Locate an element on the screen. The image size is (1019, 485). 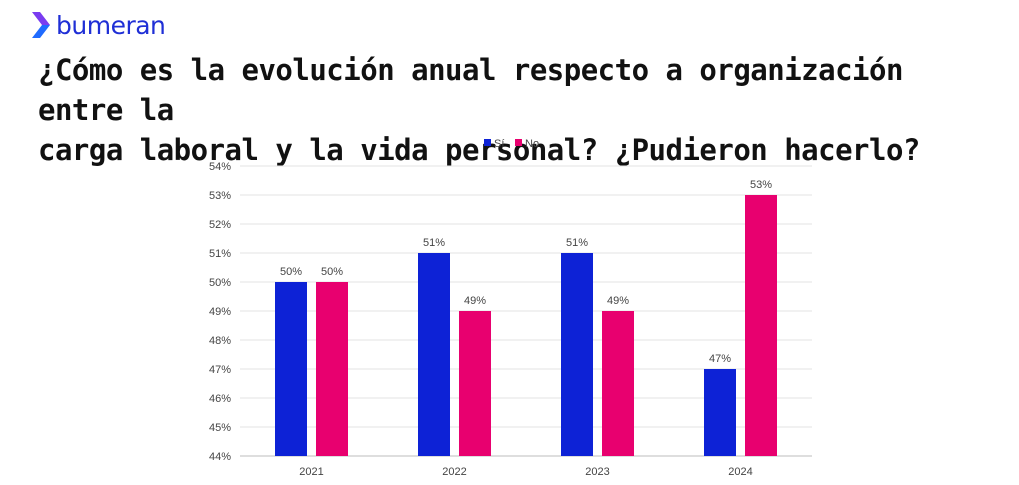
data-label: 47% is located at coordinates (720, 359).